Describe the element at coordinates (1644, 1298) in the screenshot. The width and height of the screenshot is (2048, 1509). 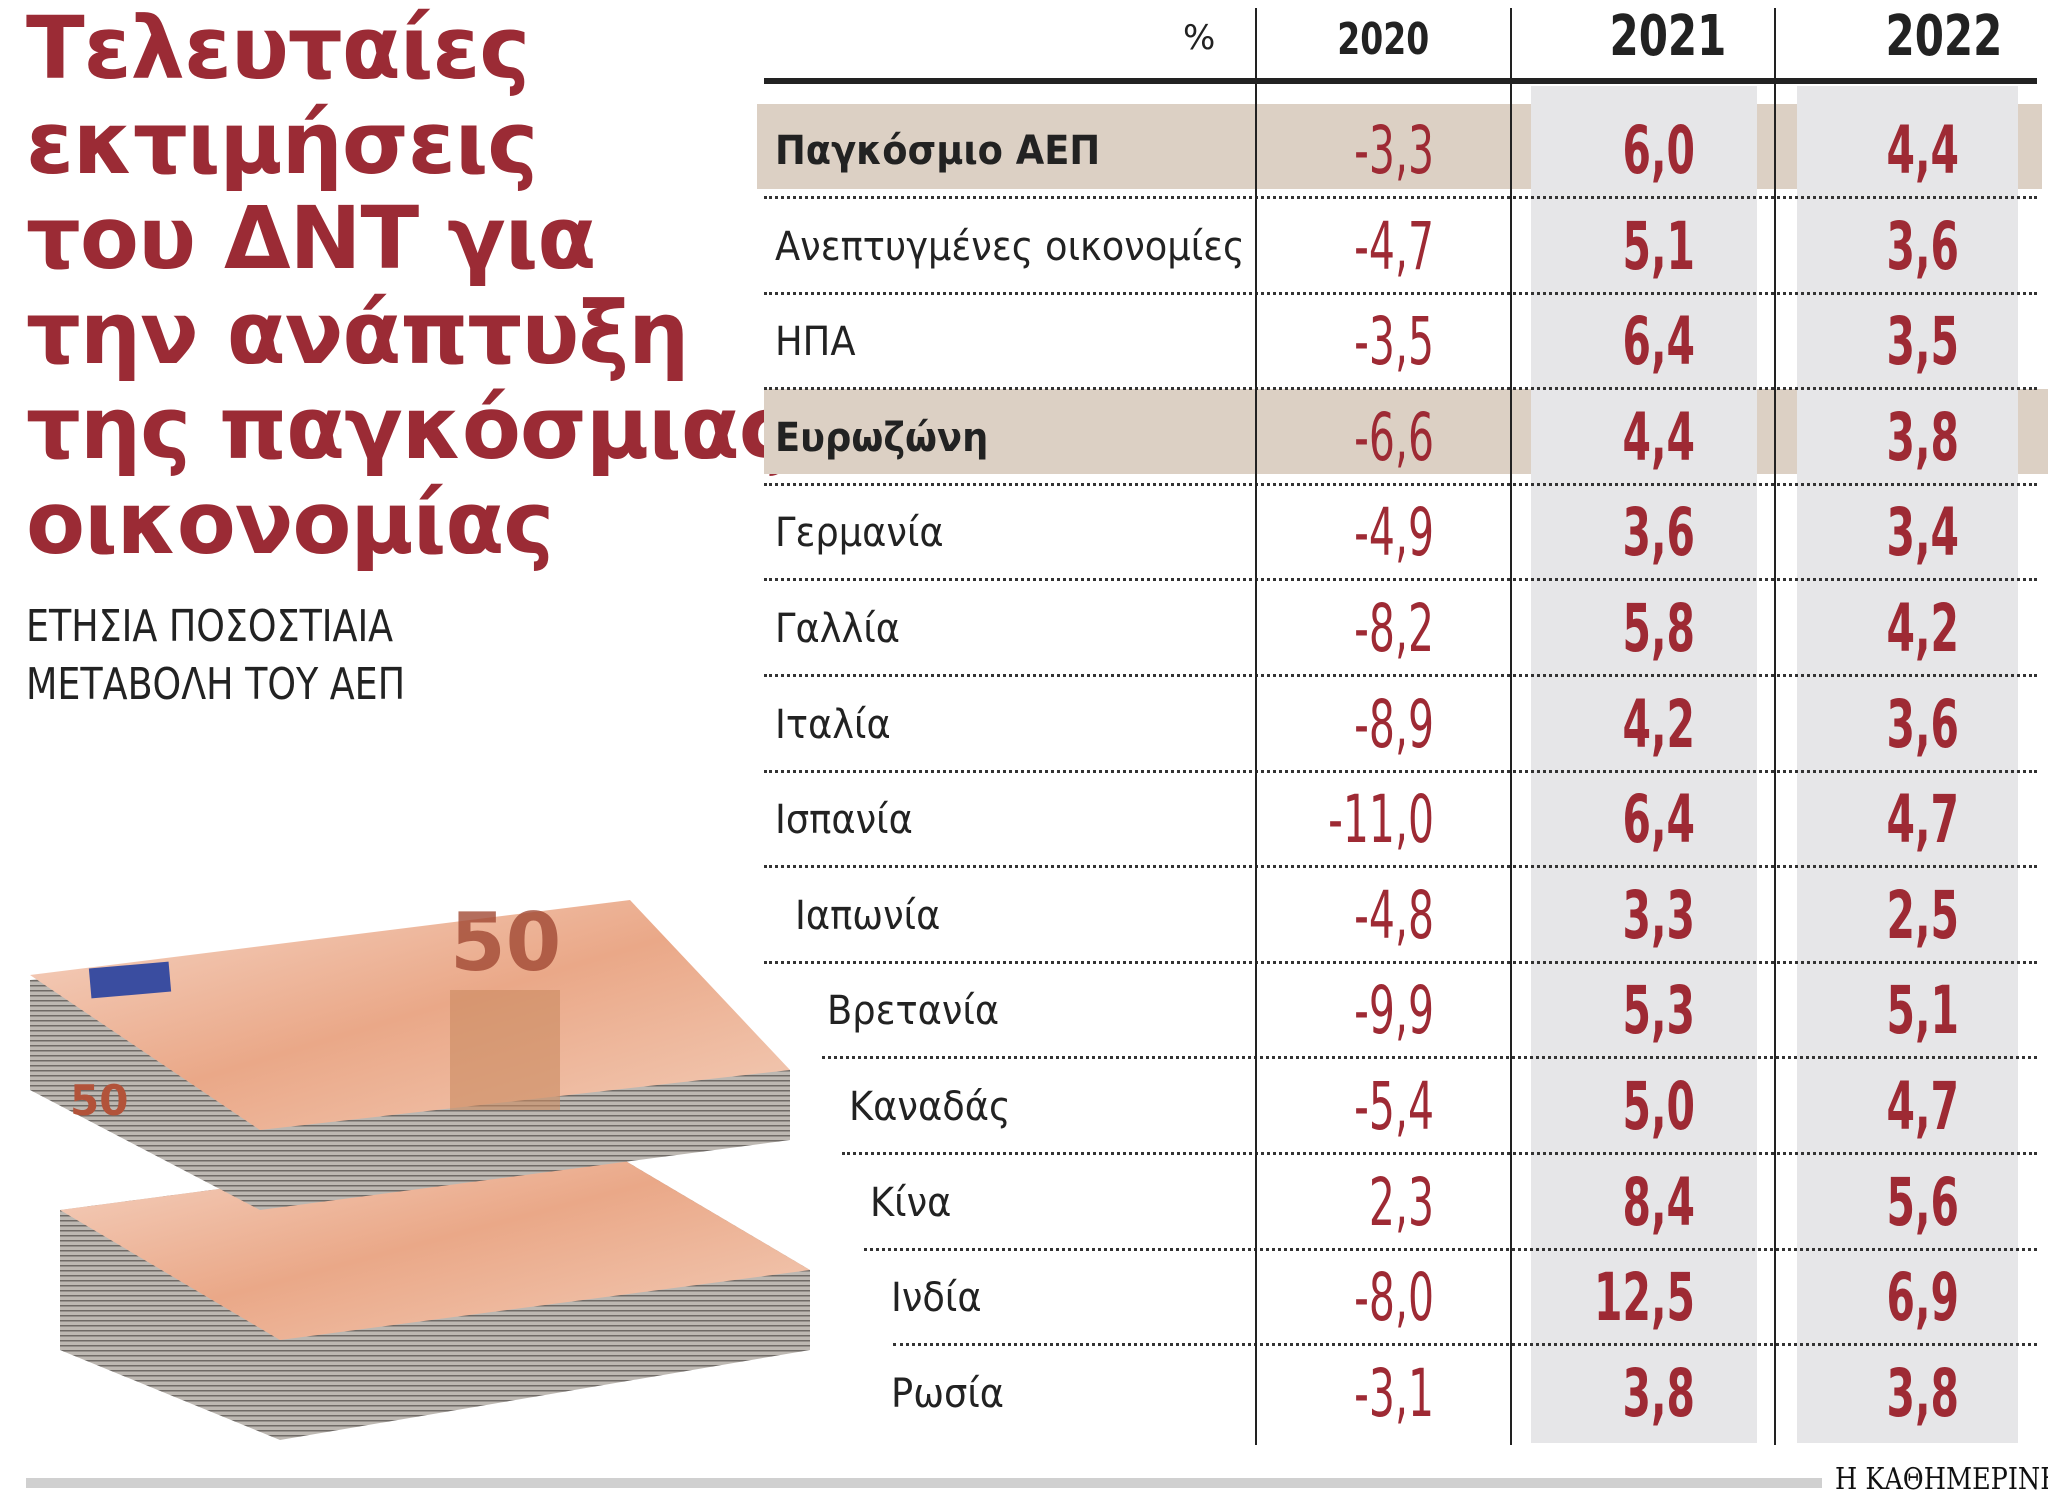
I see `value-2021: 12,5` at that location.